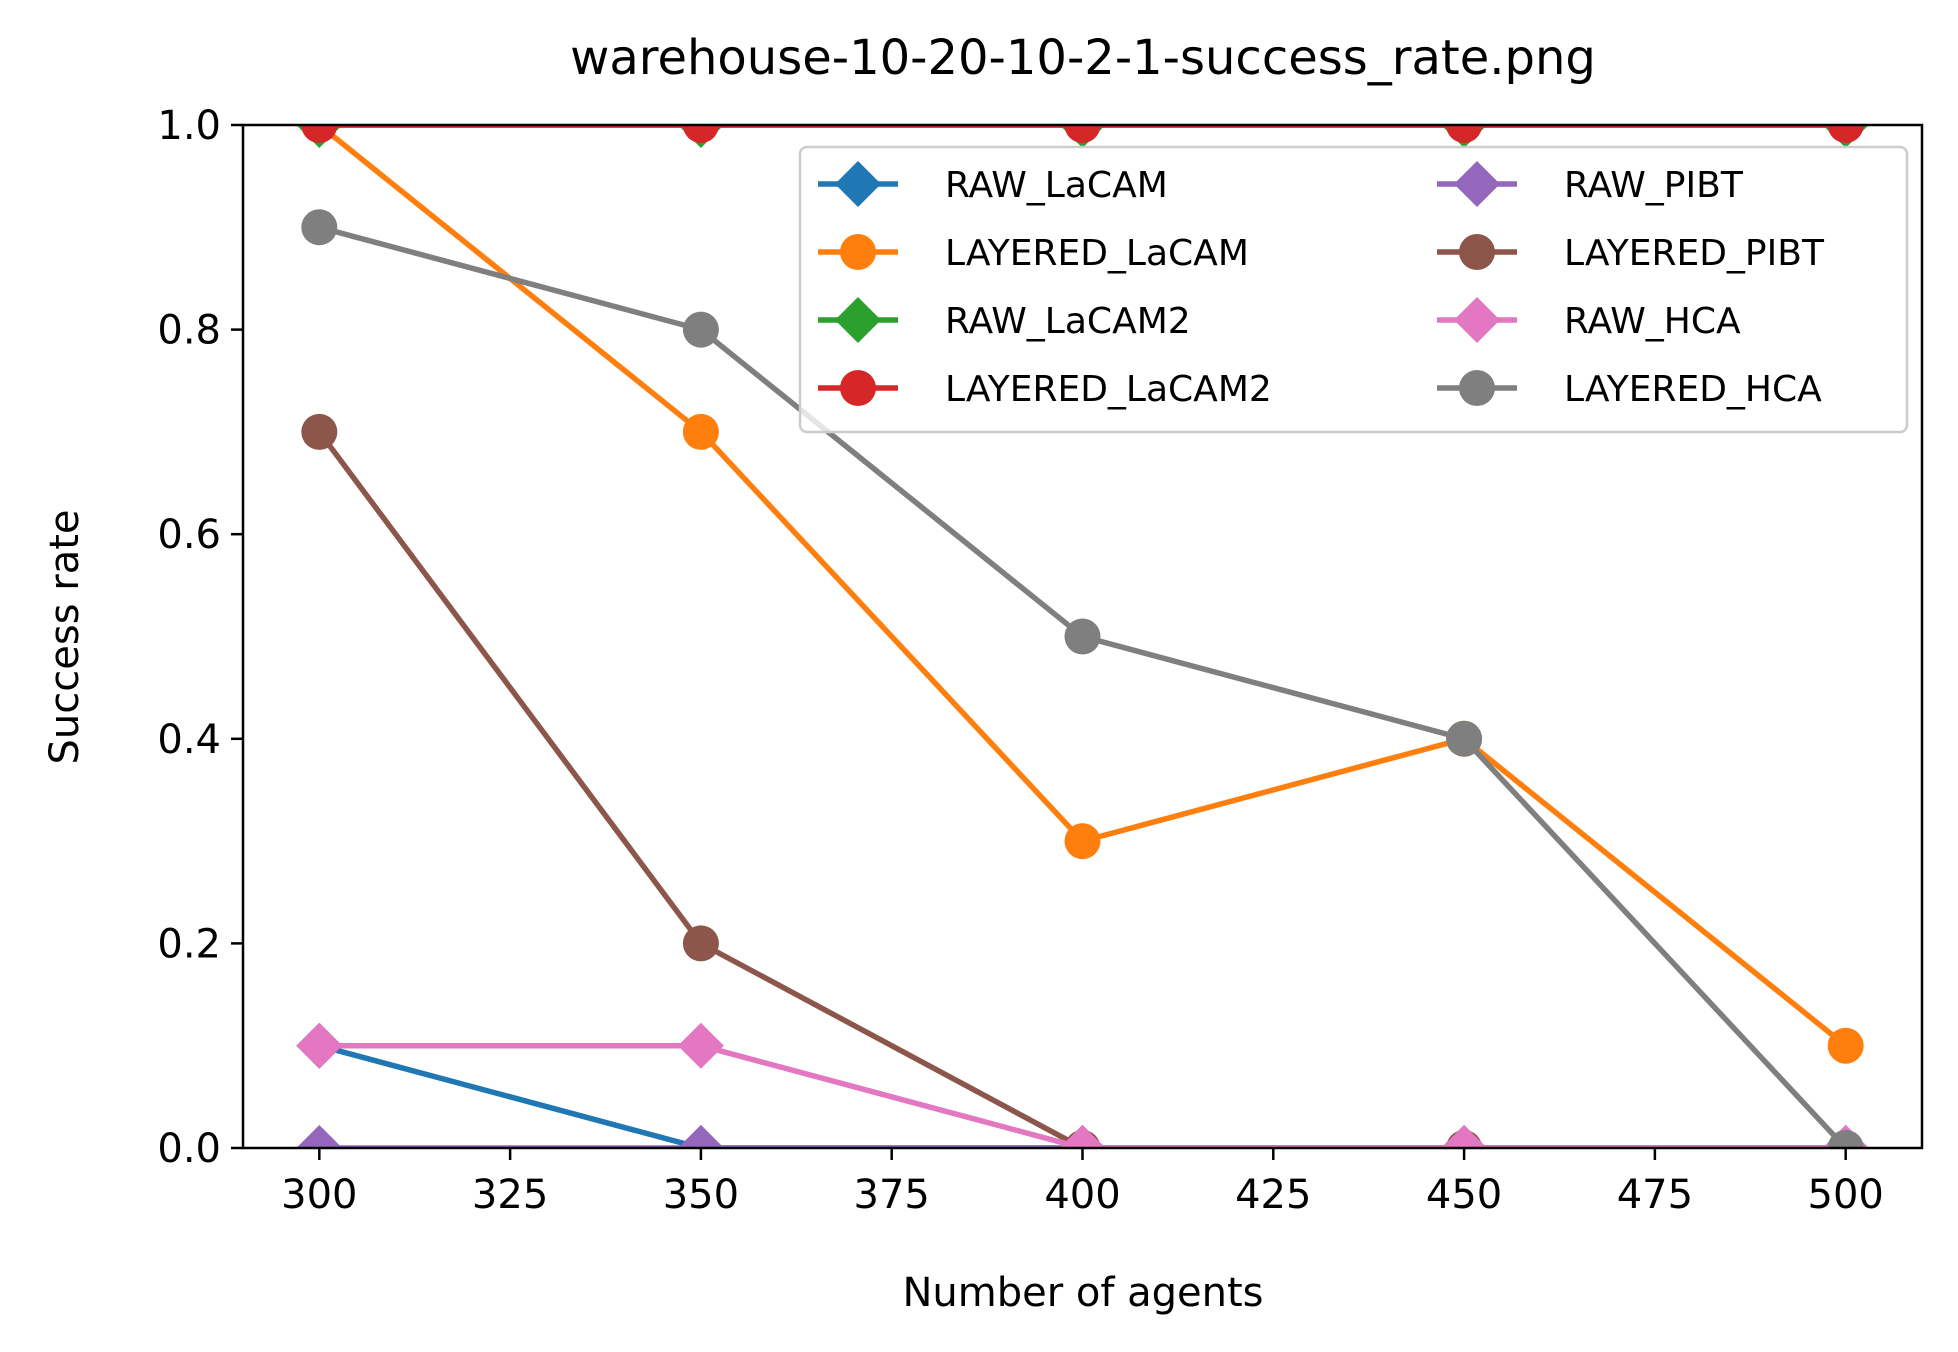 This screenshot has width=1958, height=1352. Describe the element at coordinates (189, 331) in the screenshot. I see `y-tick-label: 0.8` at that location.